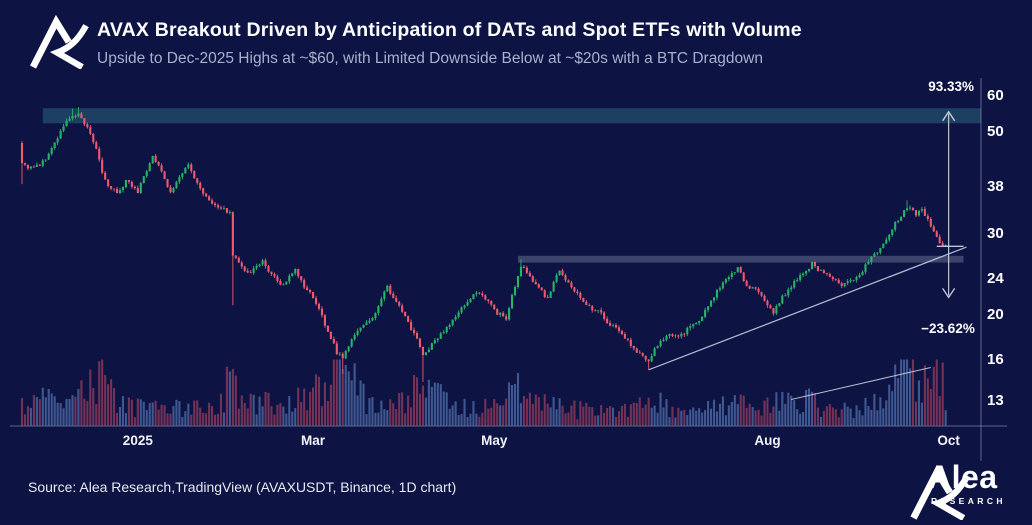 Image resolution: width=1032 pixels, height=525 pixels. Describe the element at coordinates (512, 116) in the screenshot. I see `major-resistance-zone` at that location.